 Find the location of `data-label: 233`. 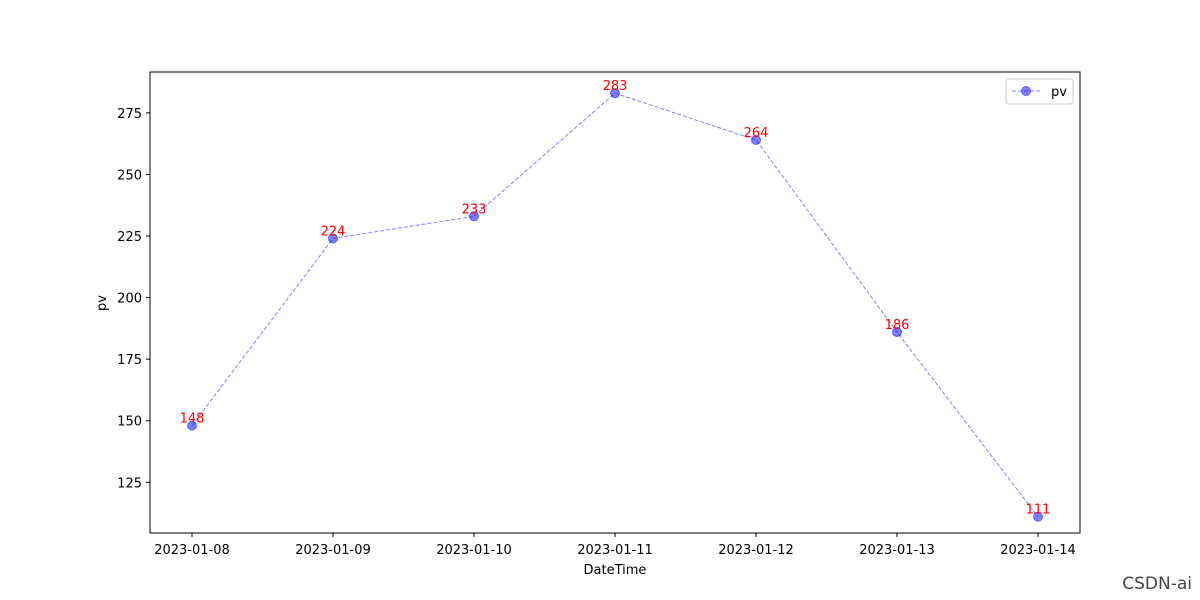

data-label: 233 is located at coordinates (474, 209).